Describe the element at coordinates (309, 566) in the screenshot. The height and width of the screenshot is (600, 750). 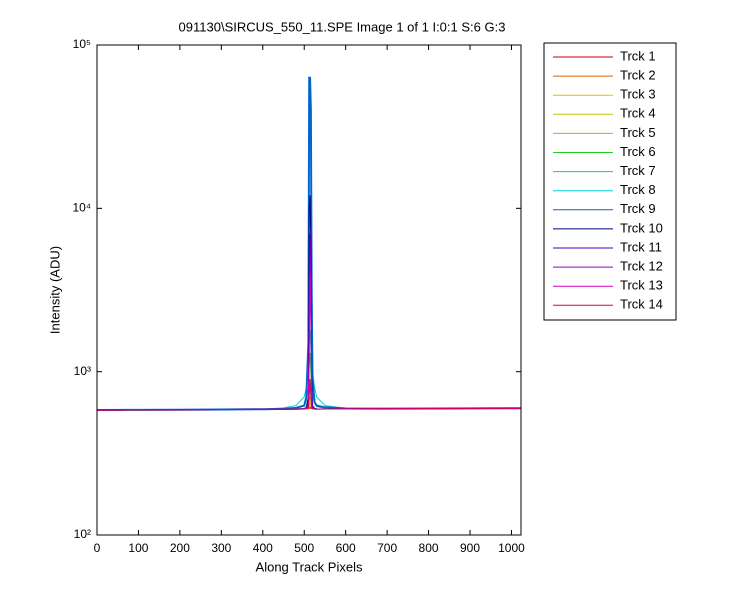
I see `x-axis-label: Along Track Pixels` at that location.